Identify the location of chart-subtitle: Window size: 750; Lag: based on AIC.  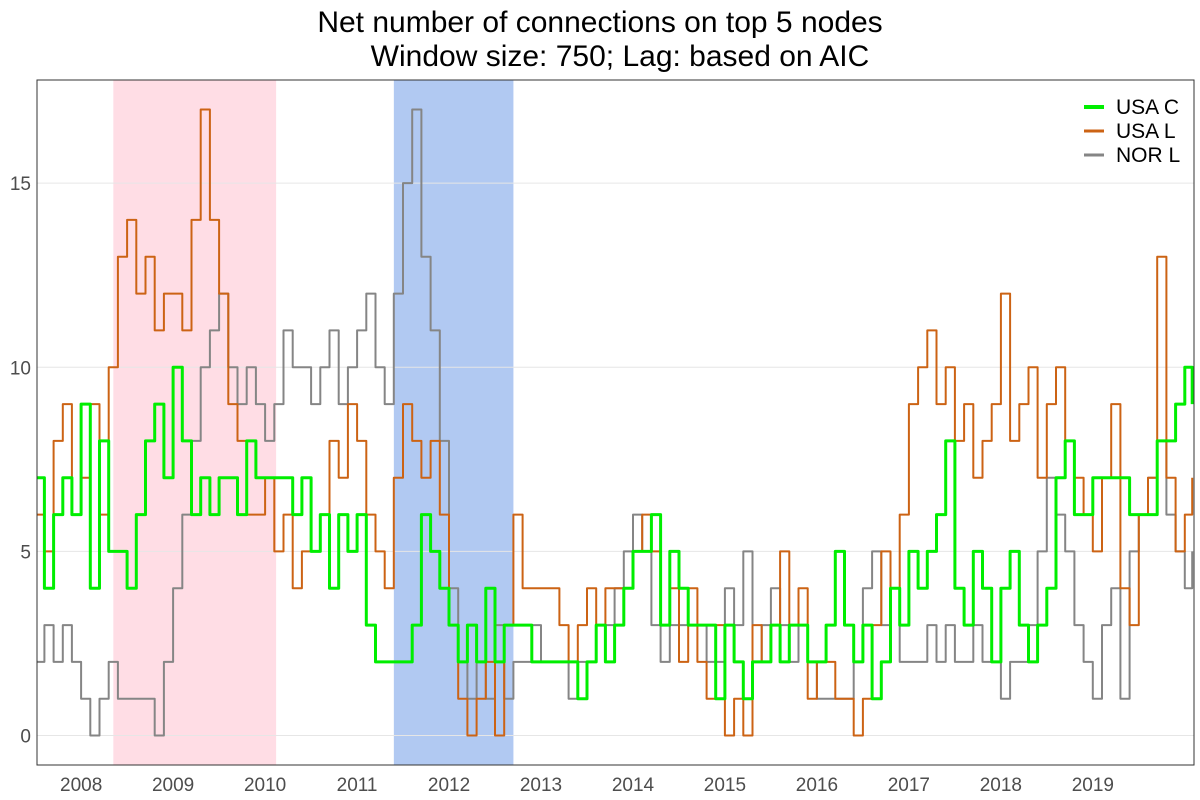
(620, 56).